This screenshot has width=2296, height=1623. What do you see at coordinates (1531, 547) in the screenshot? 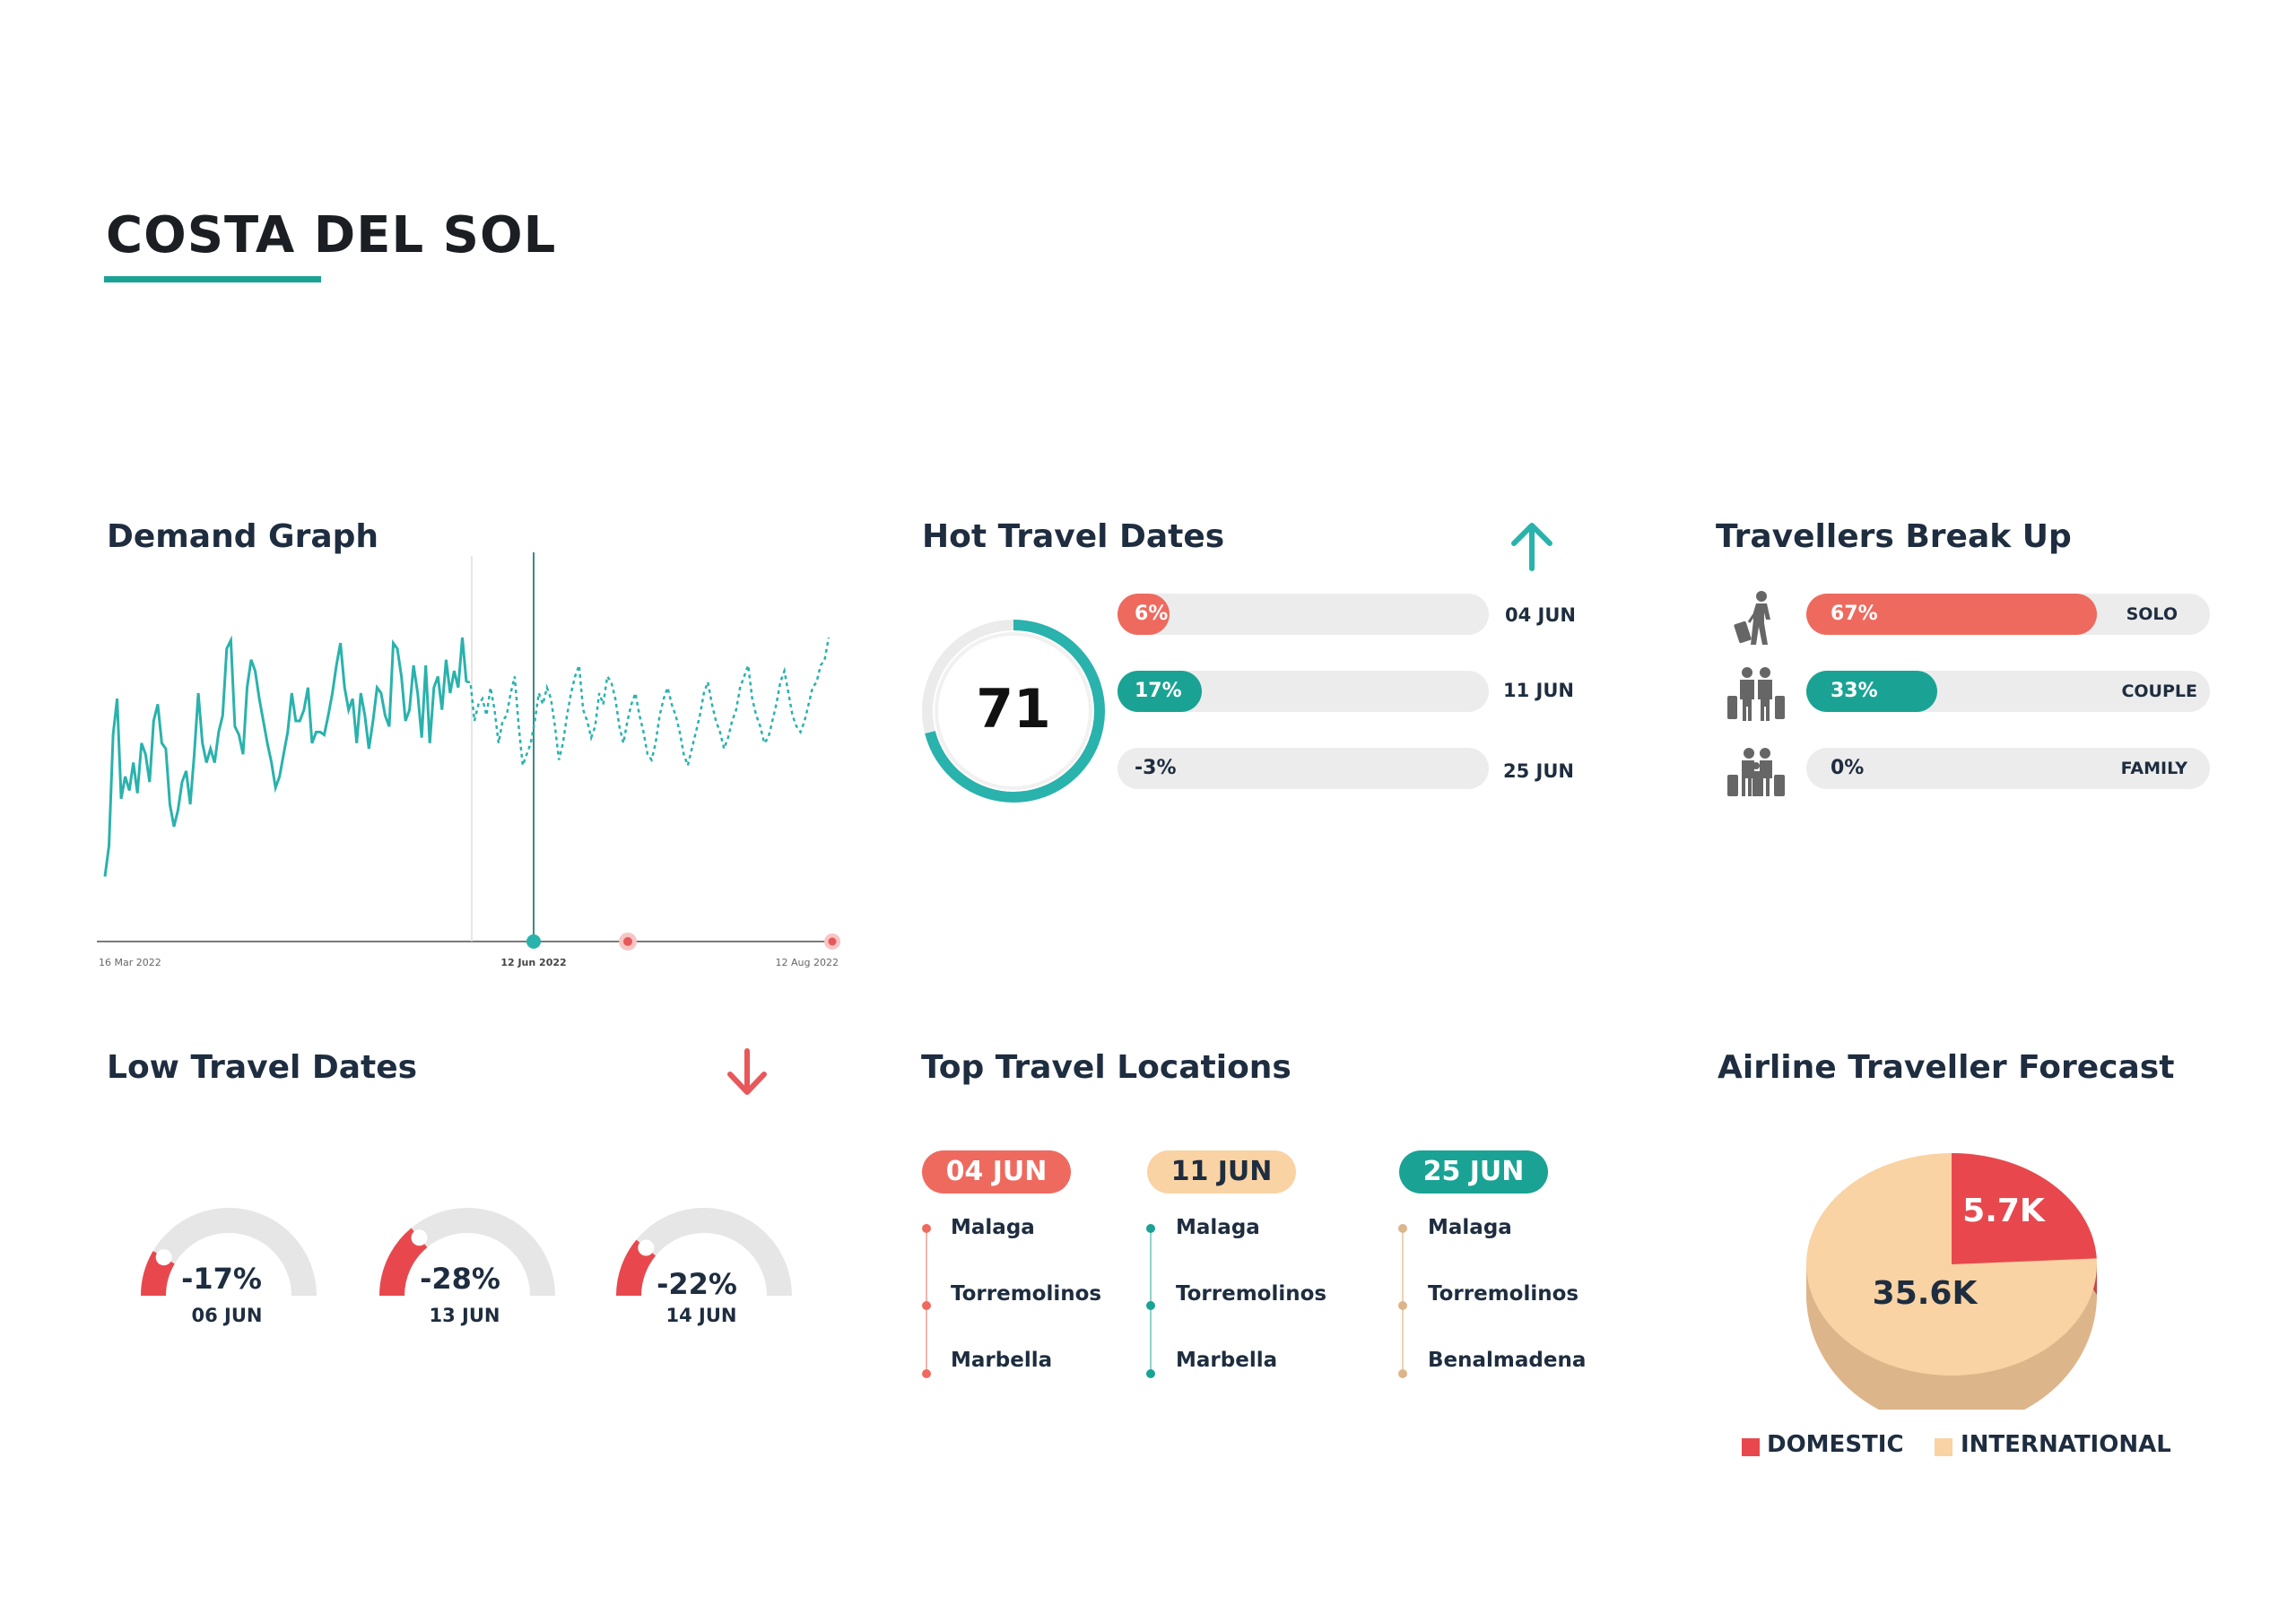
I see `arrow-up-icon` at bounding box center [1531, 547].